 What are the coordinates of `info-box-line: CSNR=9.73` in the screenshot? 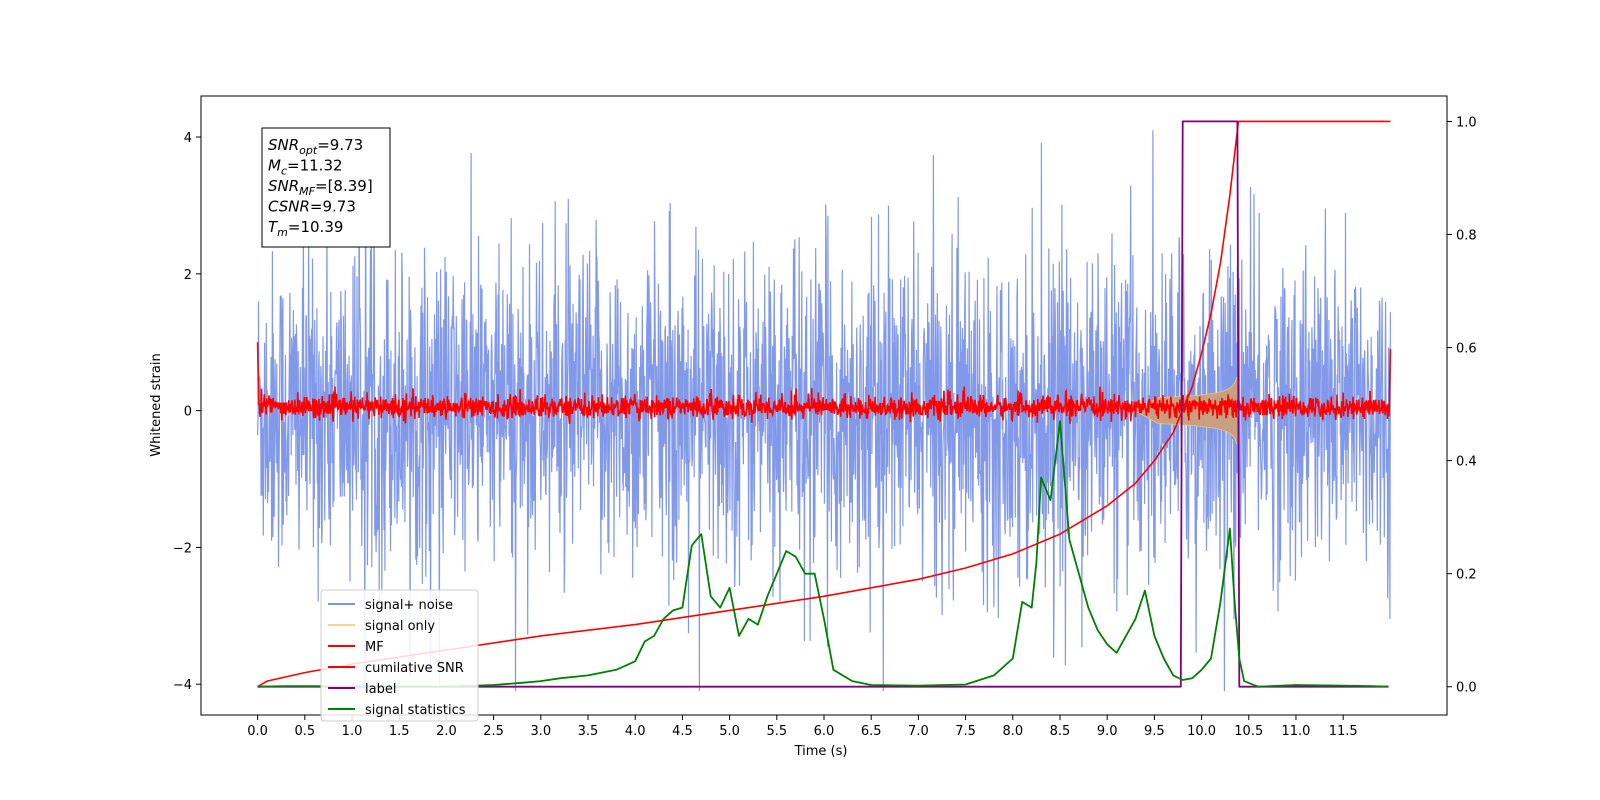 It's located at (312, 207).